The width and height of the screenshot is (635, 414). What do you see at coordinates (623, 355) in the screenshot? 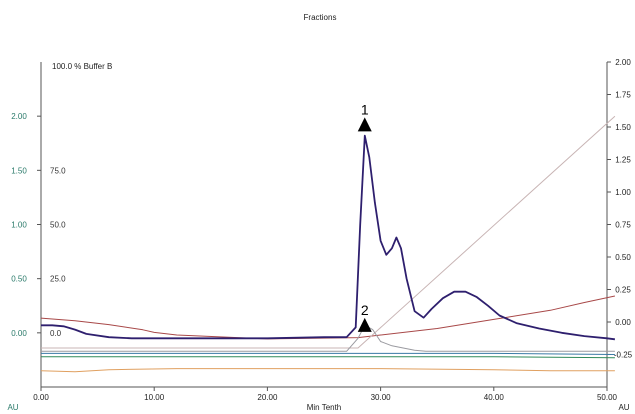
I see `y-right-tick-label: -0.25` at bounding box center [623, 355].